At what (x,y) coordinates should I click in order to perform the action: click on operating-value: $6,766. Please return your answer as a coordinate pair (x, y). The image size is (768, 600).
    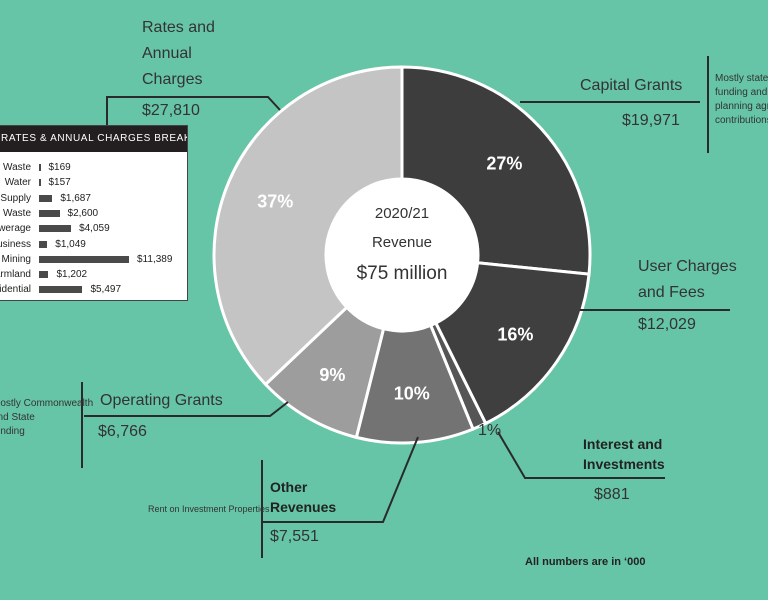
    Looking at the image, I should click on (122, 431).